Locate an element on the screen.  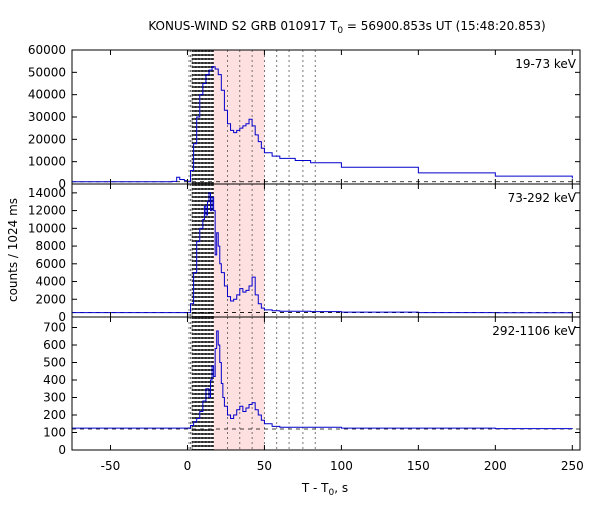
y-tick-label: 4000 is located at coordinates (50, 282).